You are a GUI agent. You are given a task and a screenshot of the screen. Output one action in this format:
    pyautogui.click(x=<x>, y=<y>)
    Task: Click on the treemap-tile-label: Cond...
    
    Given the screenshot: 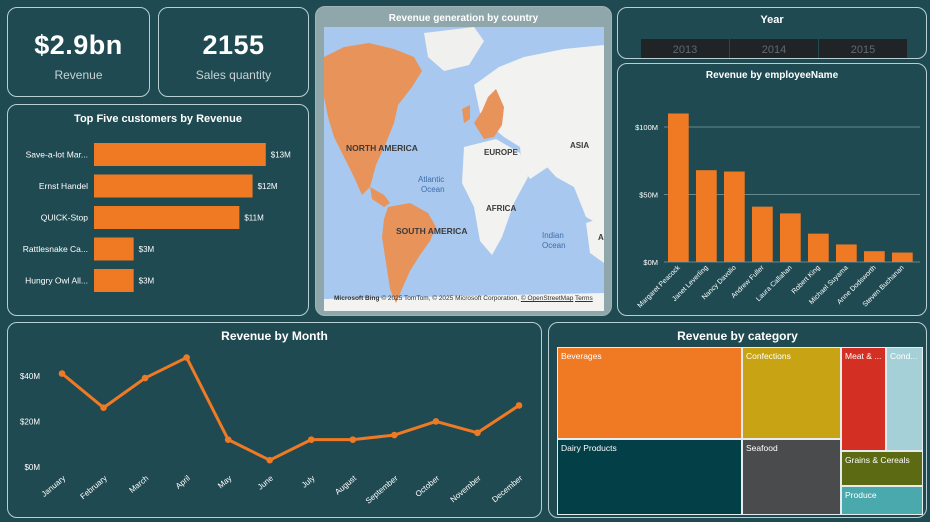 What is the action you would take?
    pyautogui.click(x=904, y=356)
    